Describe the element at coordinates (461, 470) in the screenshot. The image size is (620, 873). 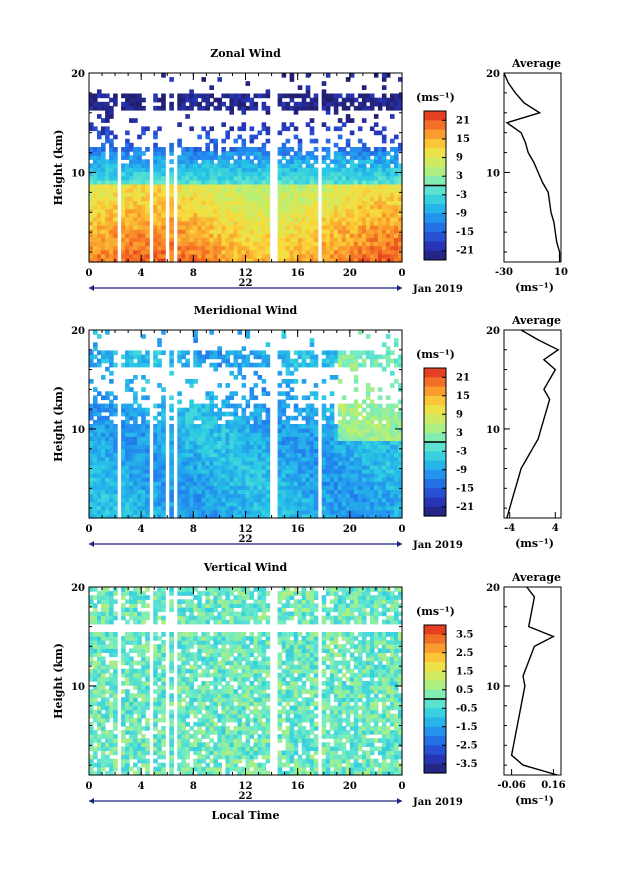
I see `colorbar-tick-label: -9` at that location.